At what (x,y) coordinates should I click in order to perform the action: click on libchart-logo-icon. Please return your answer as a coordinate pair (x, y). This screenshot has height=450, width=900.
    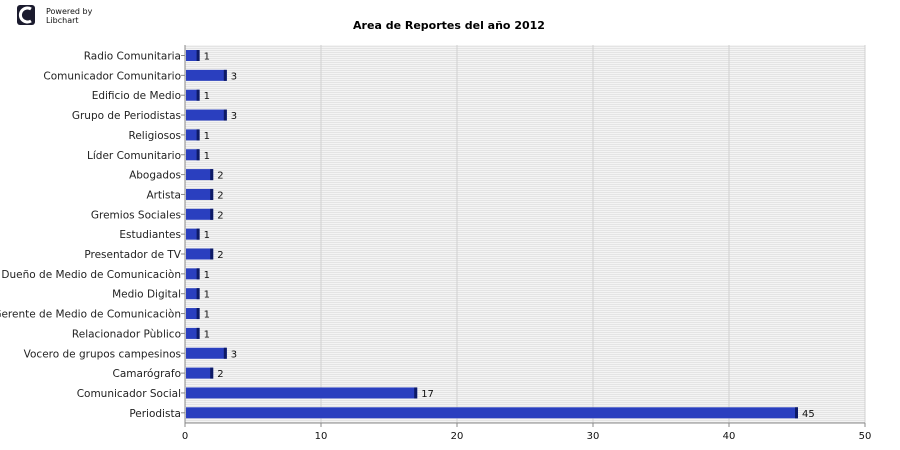
    Looking at the image, I should click on (26, 15).